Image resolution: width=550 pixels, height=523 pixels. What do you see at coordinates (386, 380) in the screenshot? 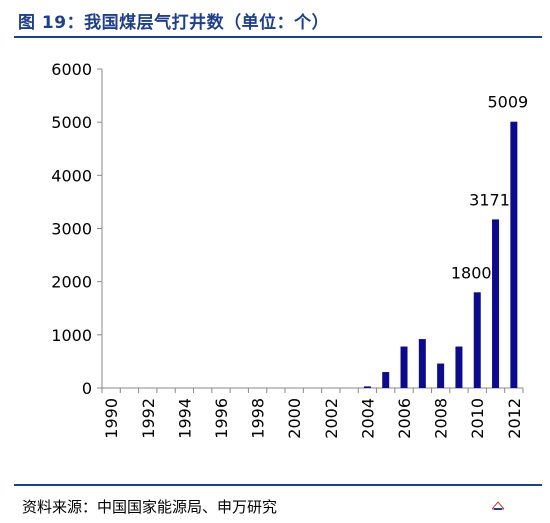
I see `bar-2005` at bounding box center [386, 380].